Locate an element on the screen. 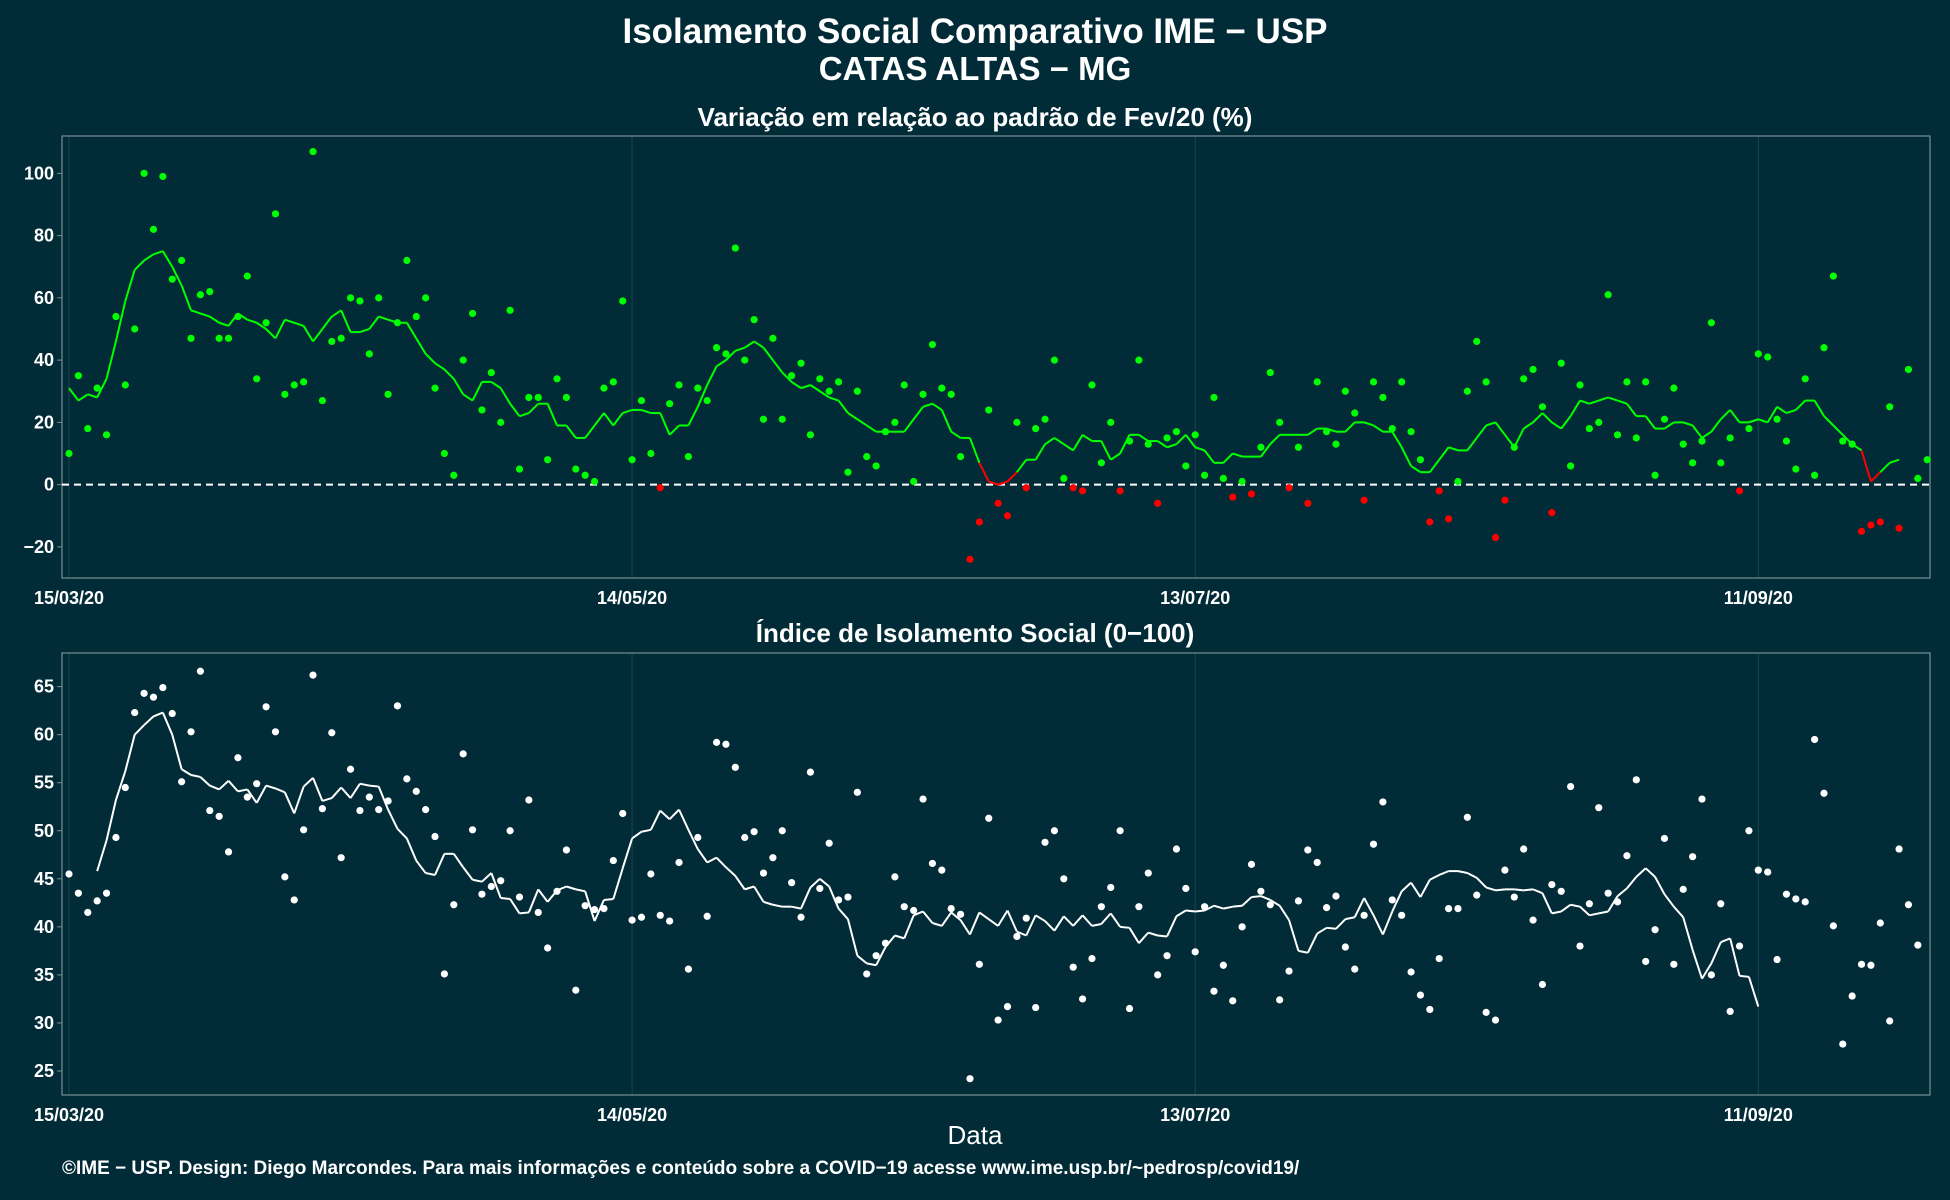 The height and width of the screenshot is (1200, 1950). x-axis-label: Data is located at coordinates (975, 1135).